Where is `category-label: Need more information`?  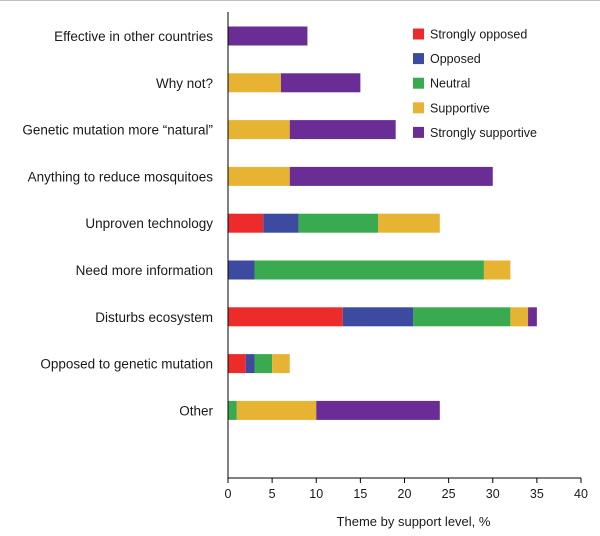 category-label: Need more information is located at coordinates (144, 270).